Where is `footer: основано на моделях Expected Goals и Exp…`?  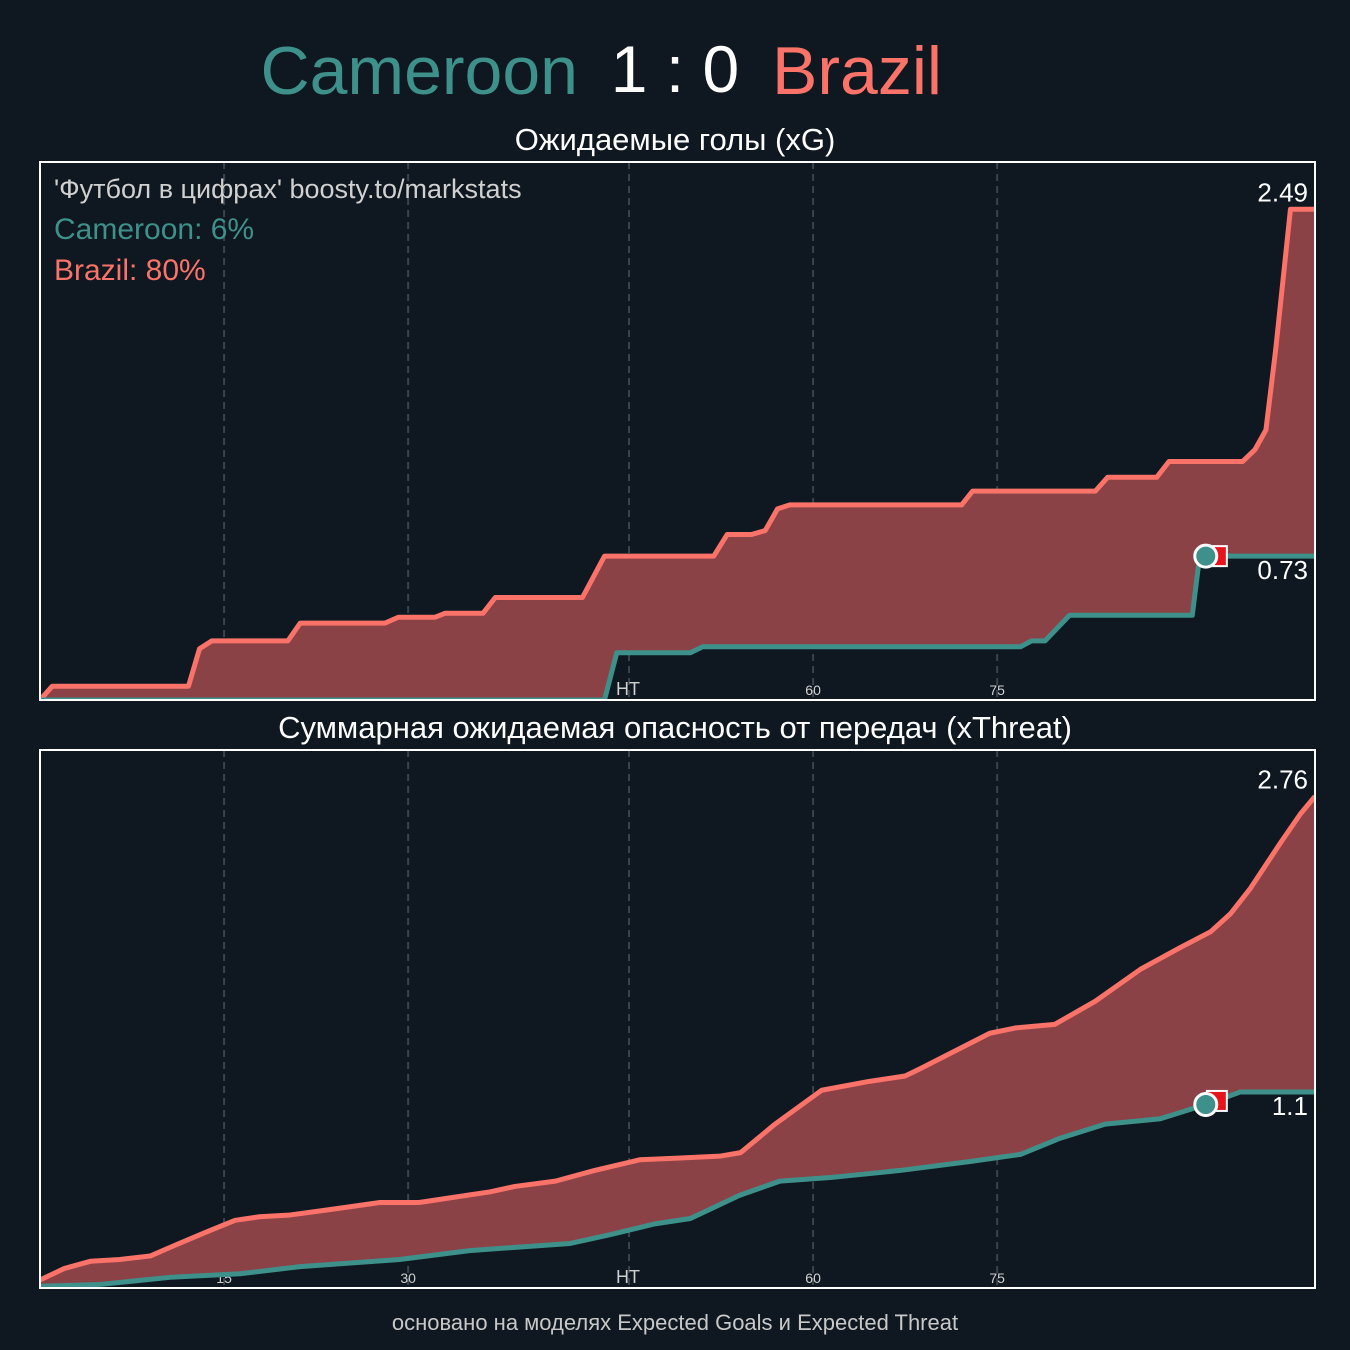 footer: основано на моделях Expected Goals и Exp… is located at coordinates (675, 1322).